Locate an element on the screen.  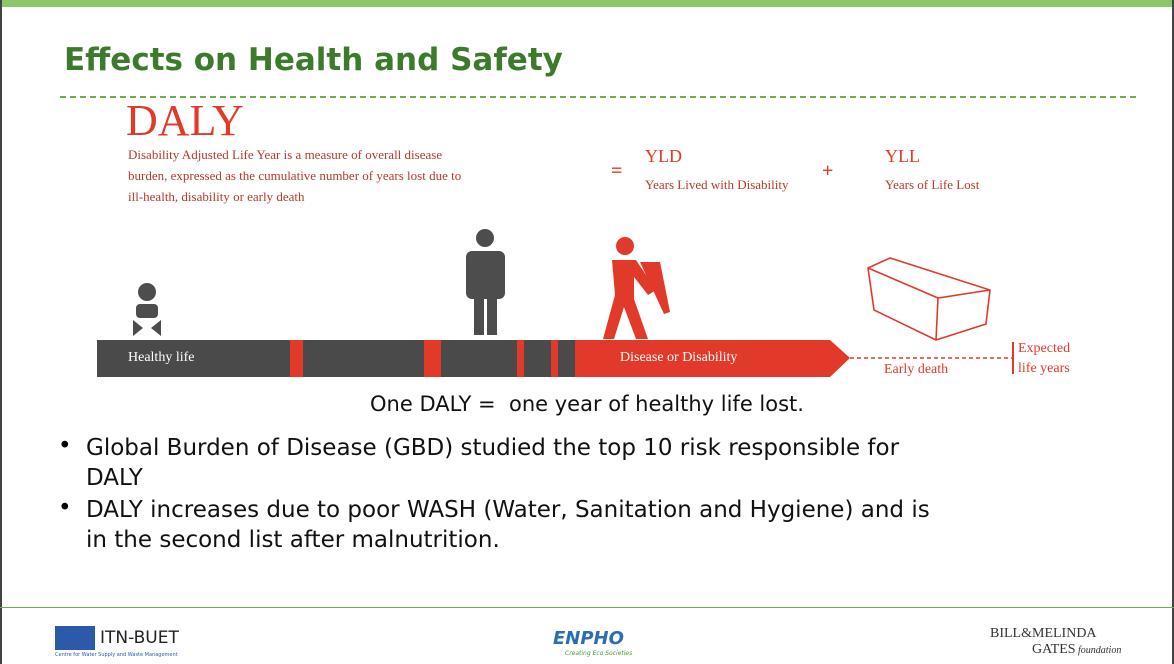
expected-label: Expected life years is located at coordinates (1044, 359).